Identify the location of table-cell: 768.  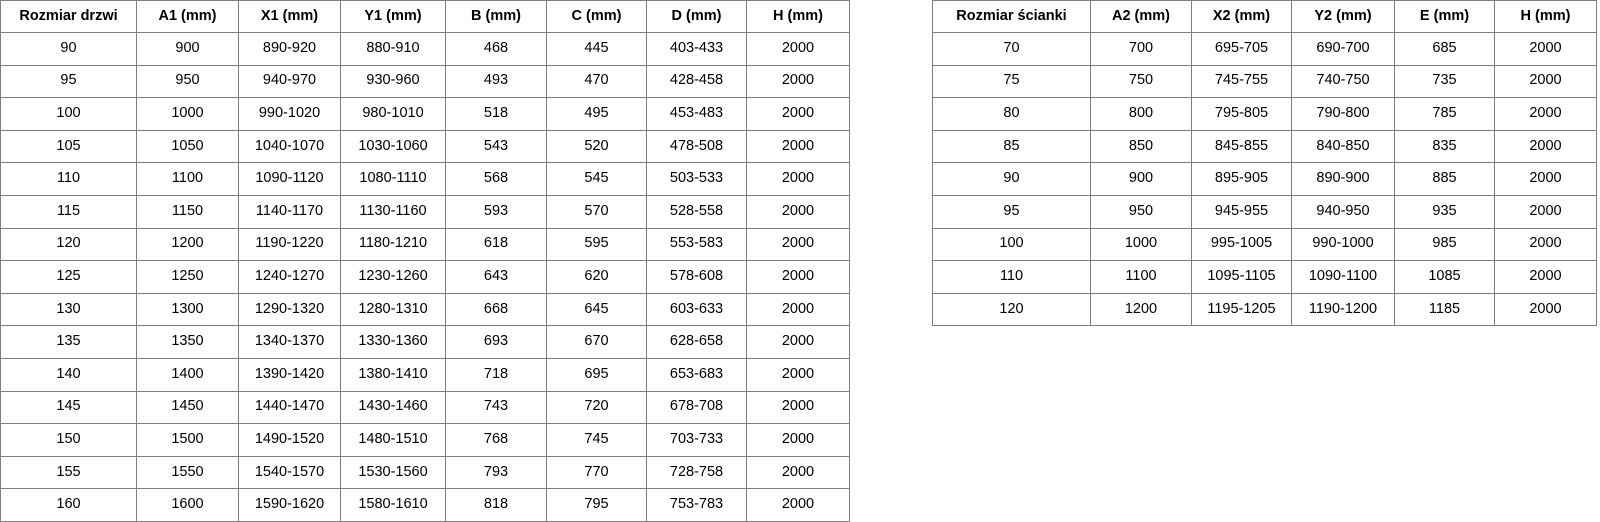
(496, 440).